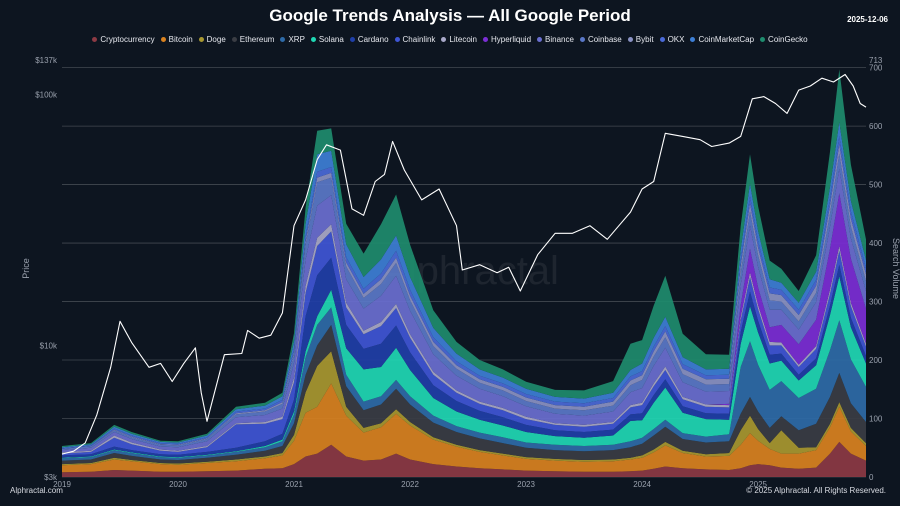 Image resolution: width=900 pixels, height=506 pixels. What do you see at coordinates (876, 68) in the screenshot?
I see `y-right-tick-label: 700` at bounding box center [876, 68].